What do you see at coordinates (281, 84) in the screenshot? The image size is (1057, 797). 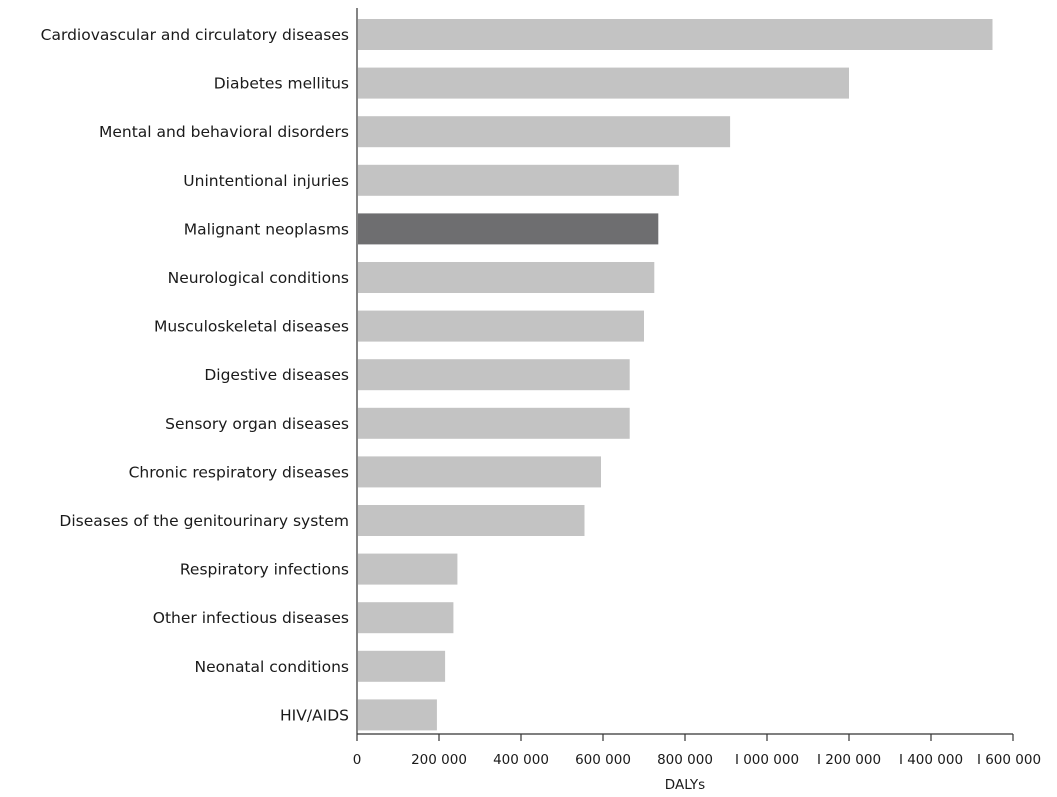 I see `category-label: Diabetes mellitus` at bounding box center [281, 84].